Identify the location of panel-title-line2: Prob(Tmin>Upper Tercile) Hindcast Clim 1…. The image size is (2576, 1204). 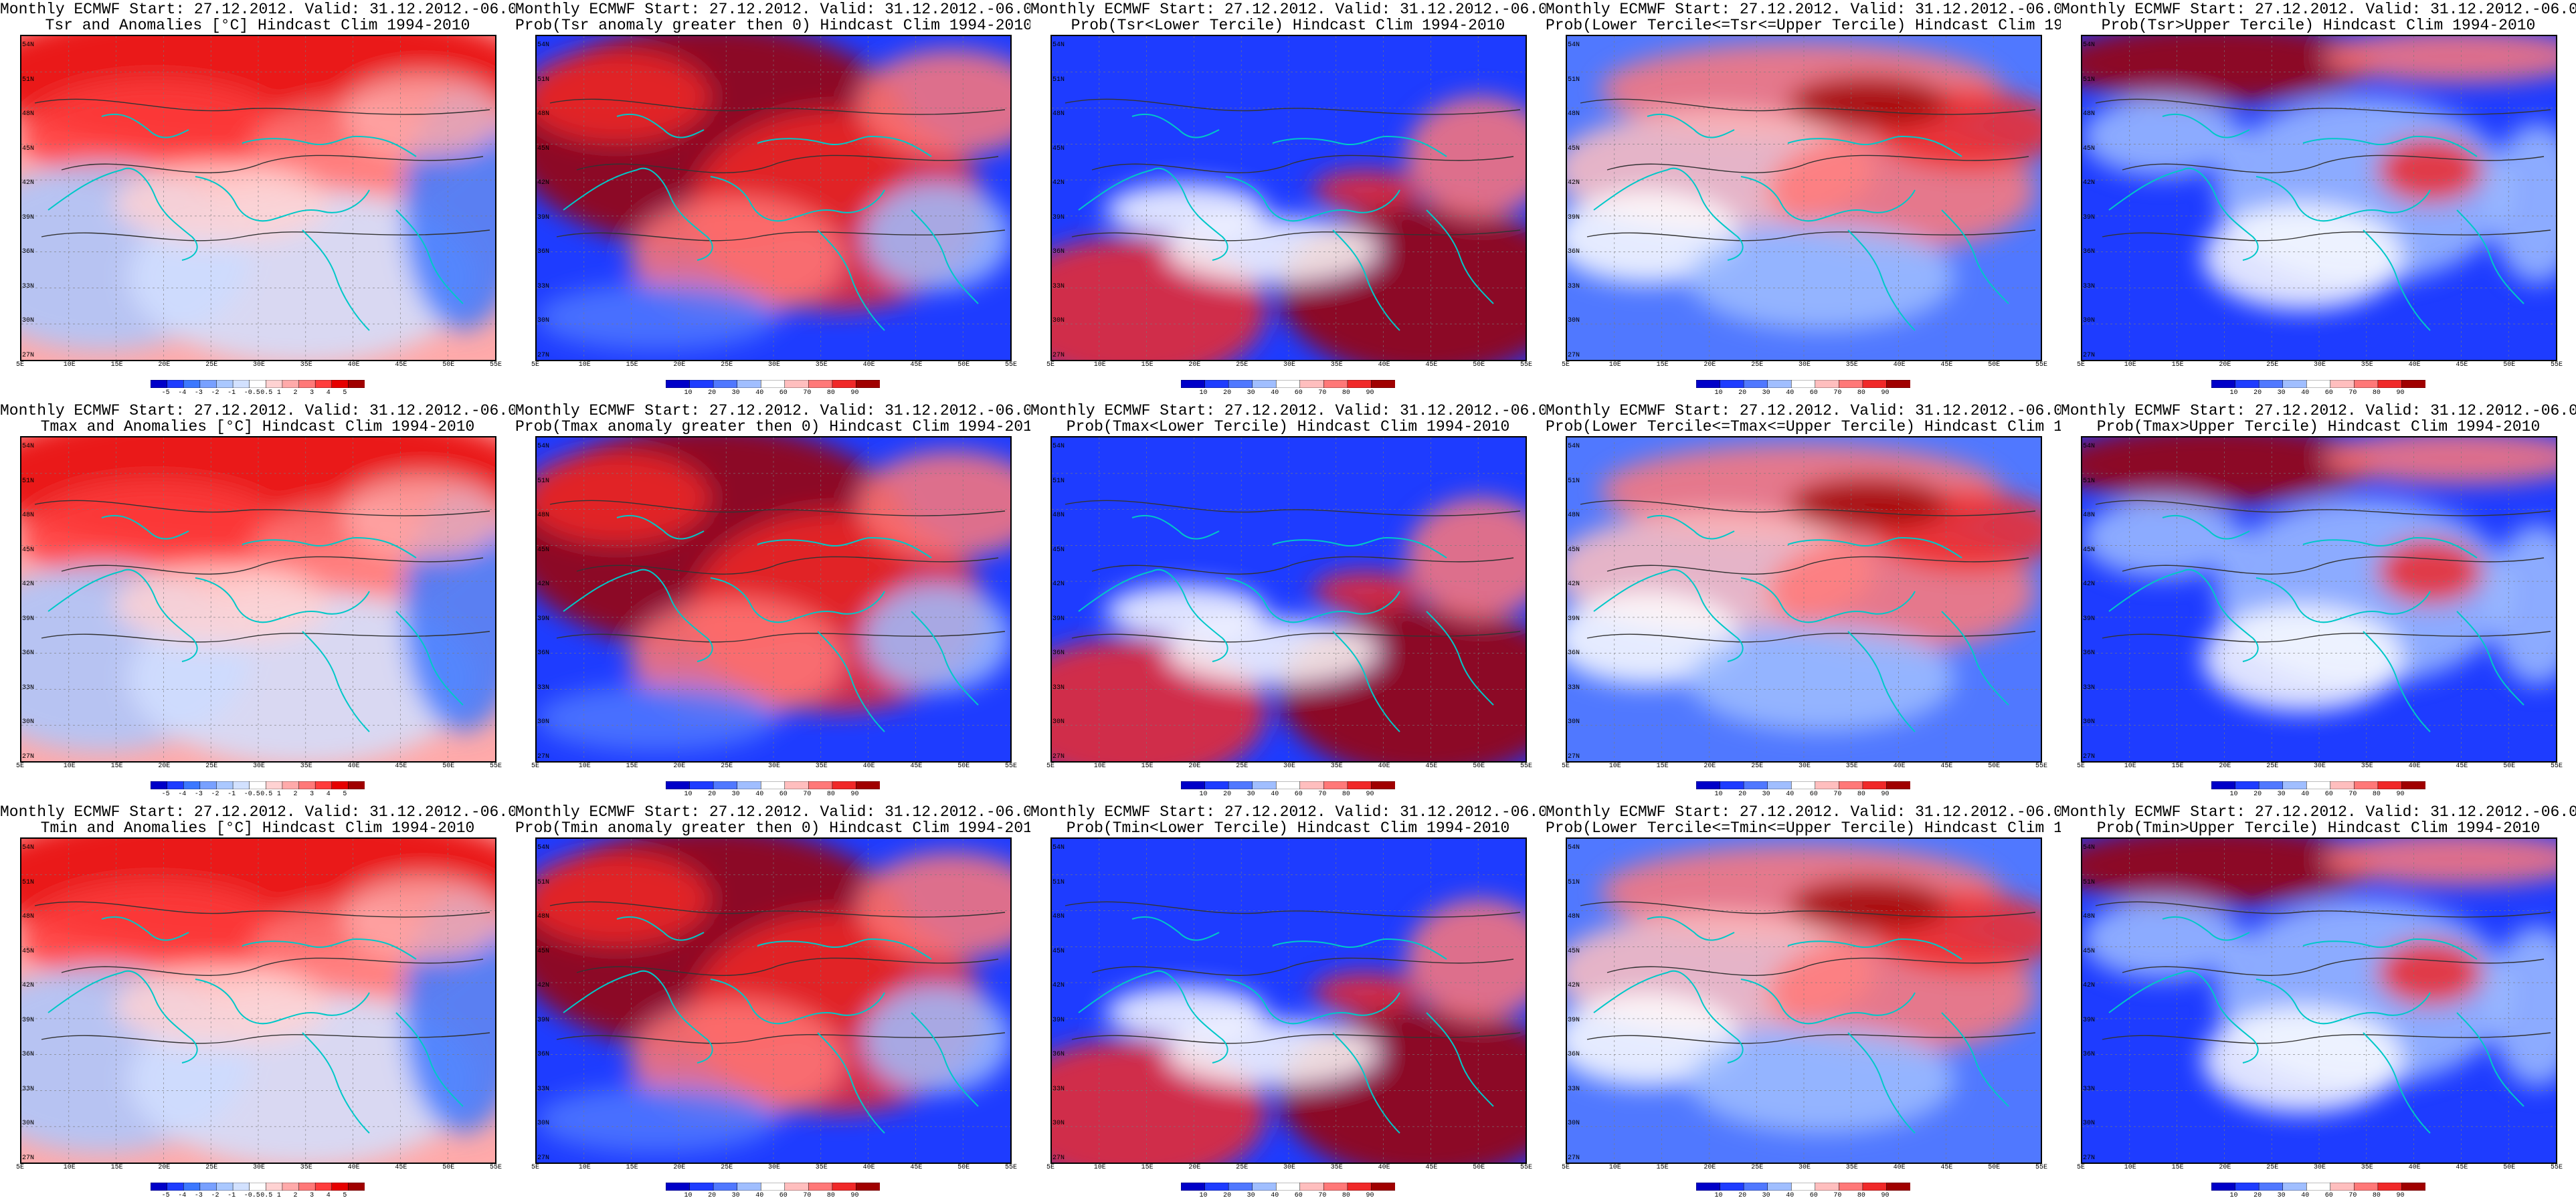
(2318, 828).